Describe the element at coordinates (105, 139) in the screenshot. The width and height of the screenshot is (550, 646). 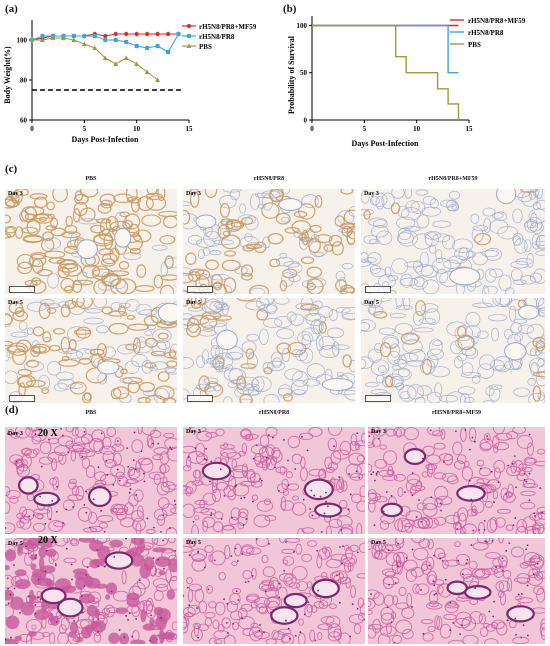
I see `chart-a-xlabel: Days Post-Infection` at that location.